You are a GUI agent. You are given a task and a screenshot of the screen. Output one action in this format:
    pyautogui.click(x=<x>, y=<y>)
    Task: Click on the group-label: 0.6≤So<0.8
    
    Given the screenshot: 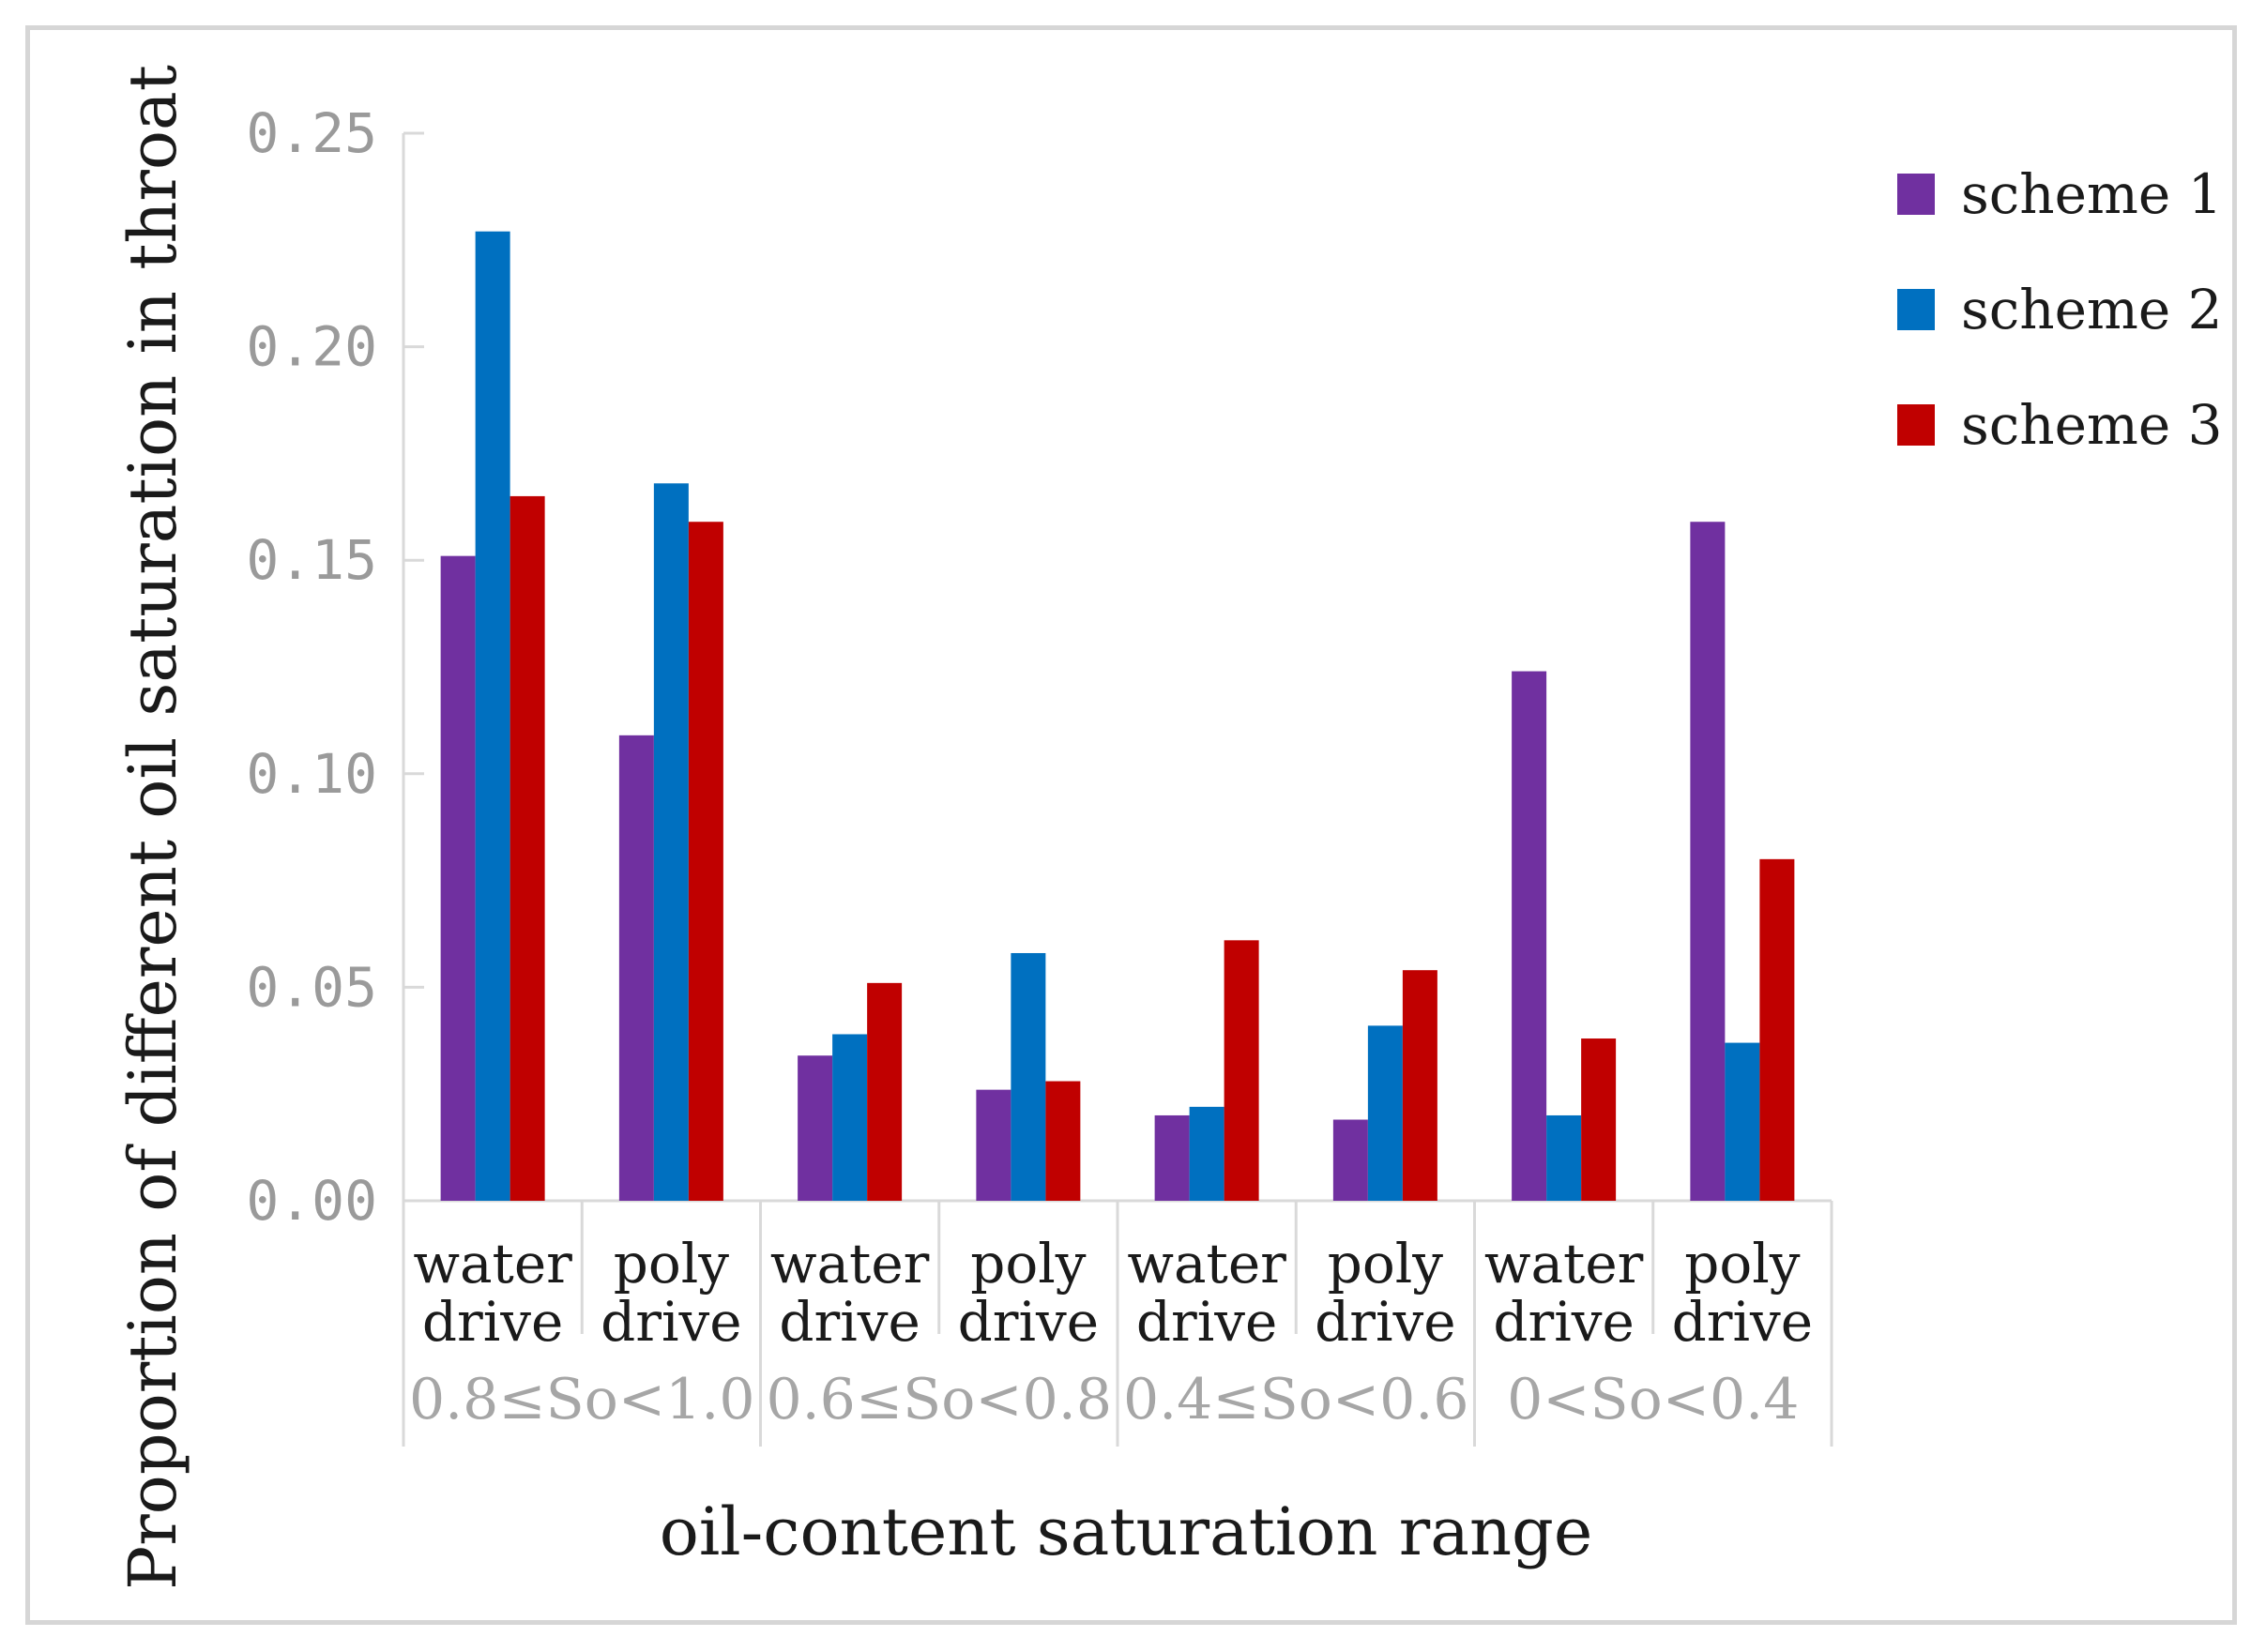 What is the action you would take?
    pyautogui.click(x=939, y=1400)
    